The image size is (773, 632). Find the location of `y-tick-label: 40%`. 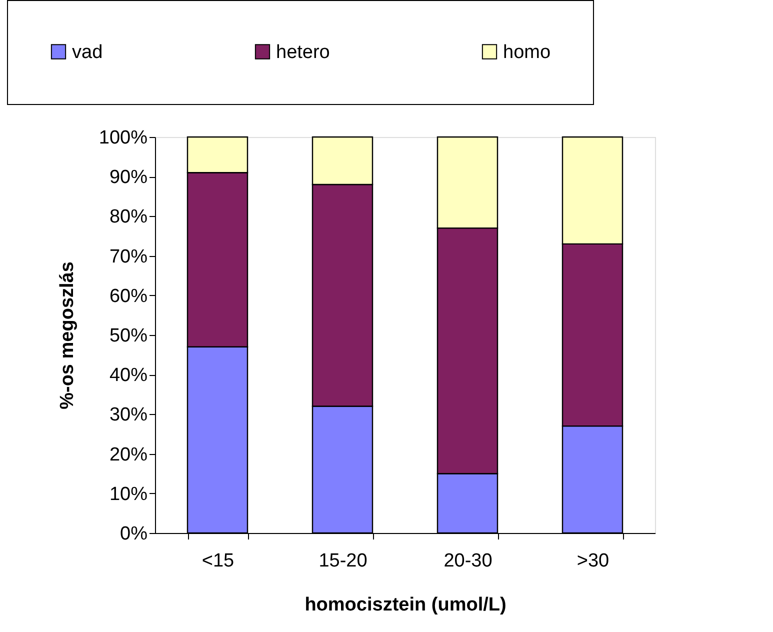

y-tick-label: 40% is located at coordinates (128, 375).